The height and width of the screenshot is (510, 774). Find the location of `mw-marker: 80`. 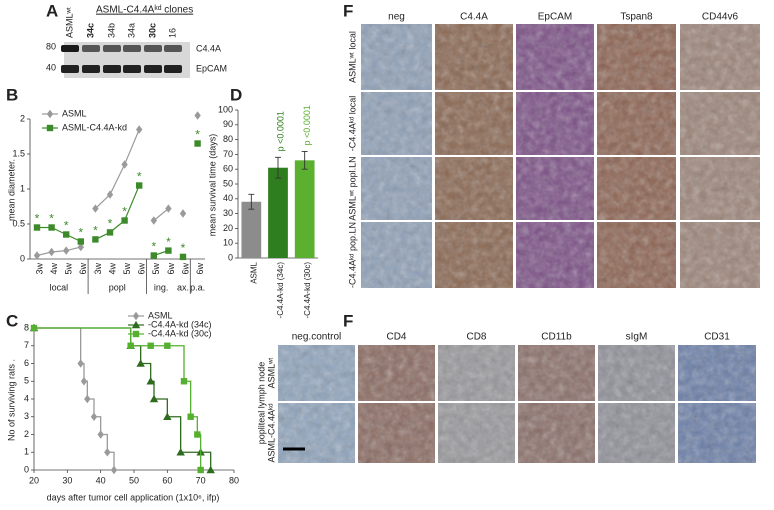

mw-marker: 80 is located at coordinates (51, 46).